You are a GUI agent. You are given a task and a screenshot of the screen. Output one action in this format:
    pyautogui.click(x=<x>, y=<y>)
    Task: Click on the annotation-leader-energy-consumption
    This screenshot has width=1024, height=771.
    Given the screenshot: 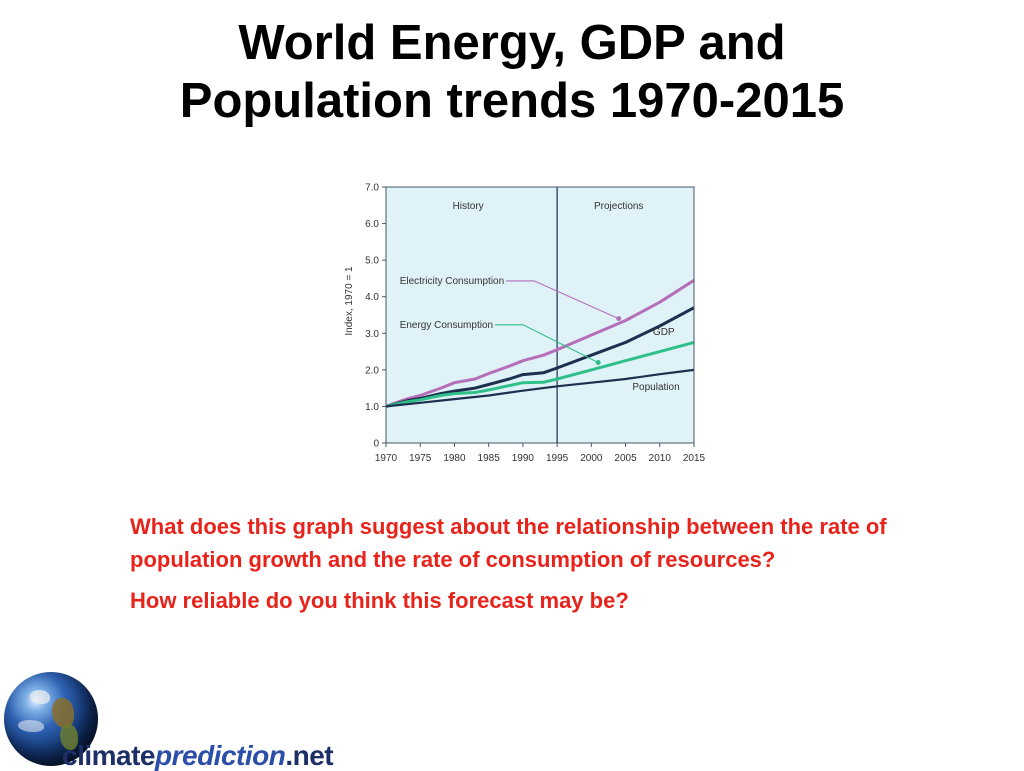 What is the action you would take?
    pyautogui.click(x=547, y=344)
    